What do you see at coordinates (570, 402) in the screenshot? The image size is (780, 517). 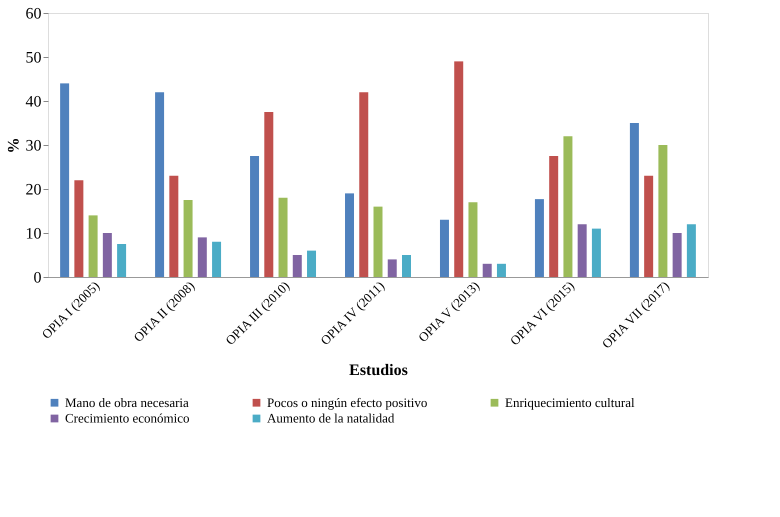 I see `legend-label: Enriquecimiento cultural` at bounding box center [570, 402].